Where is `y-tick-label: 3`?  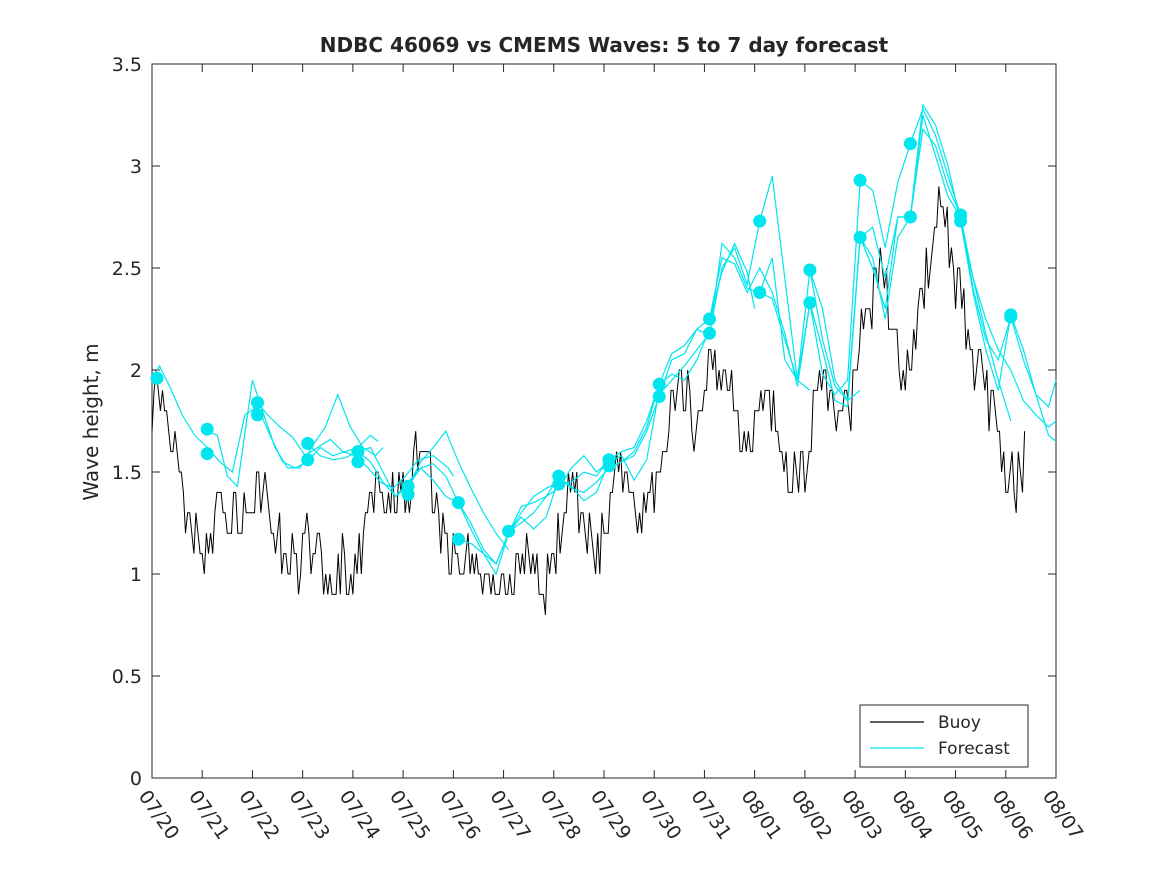
y-tick-label: 3 is located at coordinates (136, 167).